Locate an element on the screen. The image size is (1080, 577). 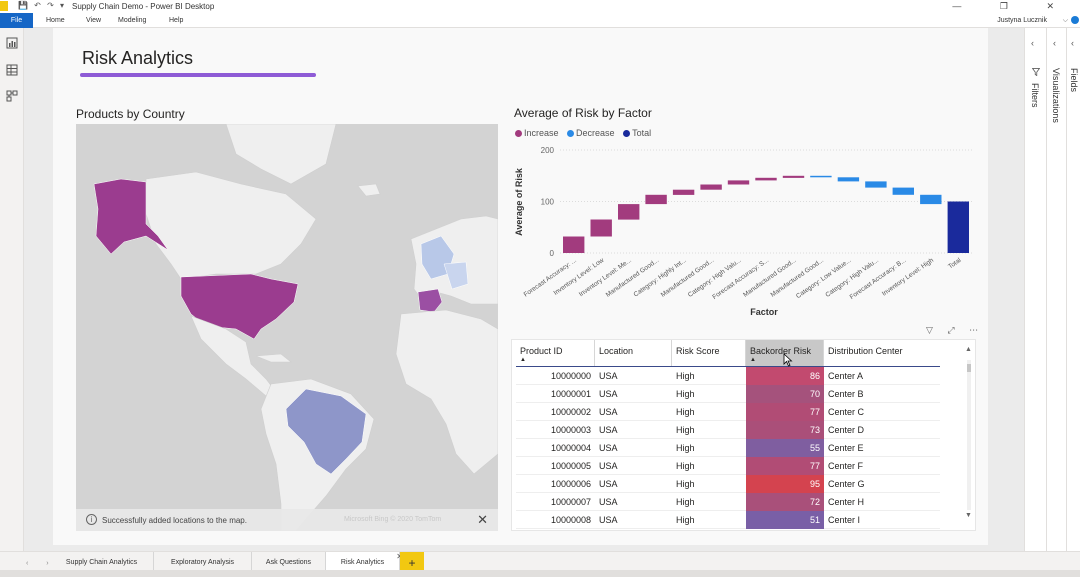
table-row: 10000008 USA High 51 Center I is located at coordinates (728, 520).